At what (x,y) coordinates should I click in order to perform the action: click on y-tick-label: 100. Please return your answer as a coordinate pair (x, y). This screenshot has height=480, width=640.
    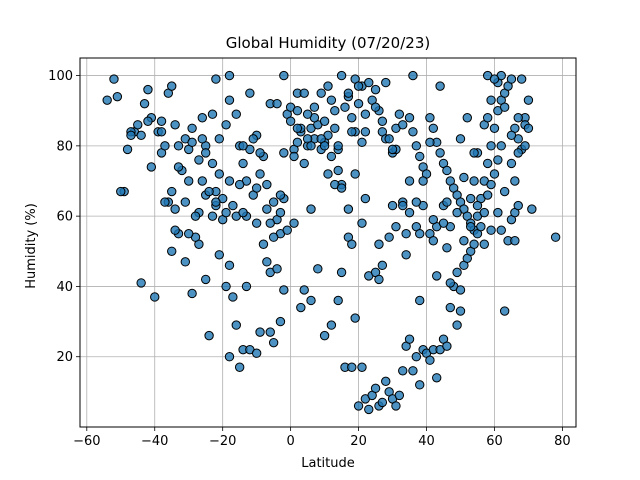
    Looking at the image, I should click on (60, 76).